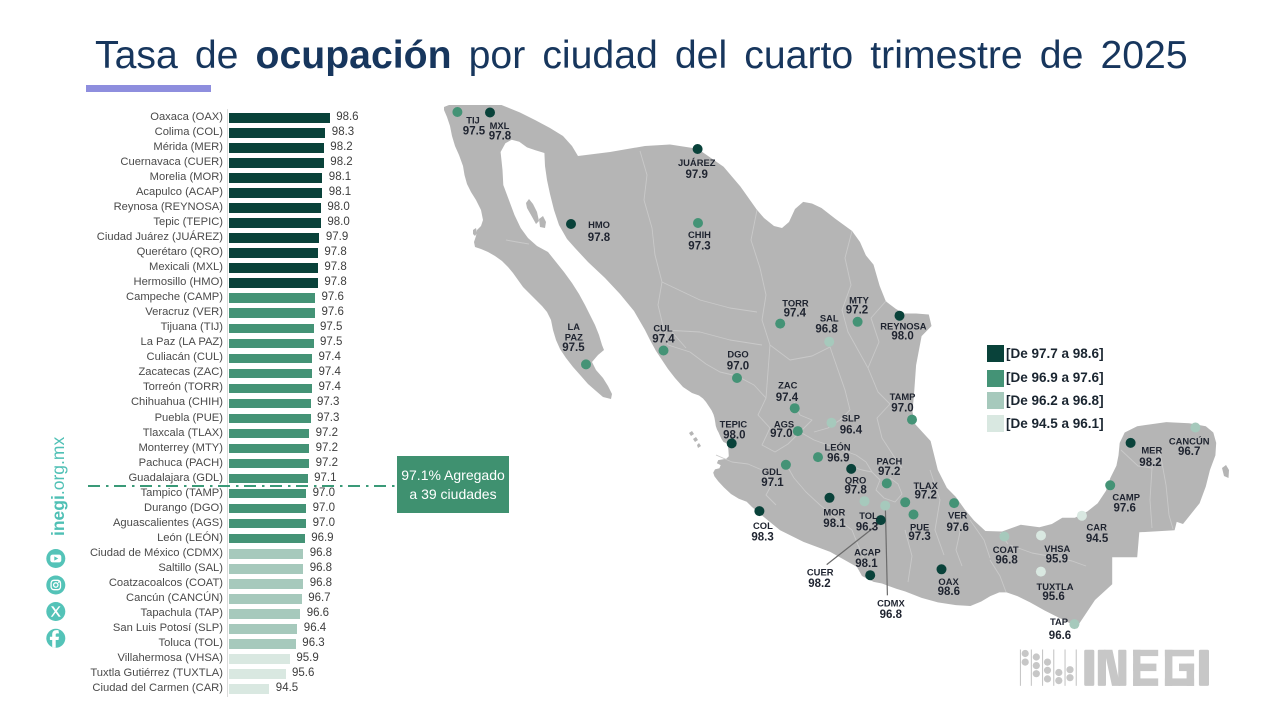  What do you see at coordinates (903, 325) in the screenshot?
I see `svg-text: REYNOSA` at bounding box center [903, 325].